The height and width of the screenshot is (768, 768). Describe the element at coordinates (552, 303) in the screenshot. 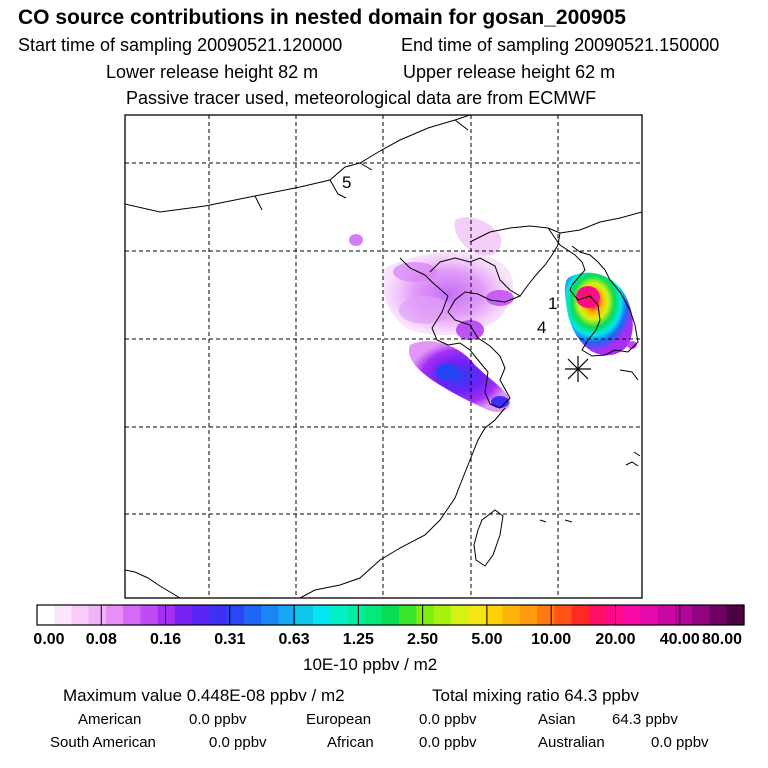

I see `annotation-1: 1` at that location.